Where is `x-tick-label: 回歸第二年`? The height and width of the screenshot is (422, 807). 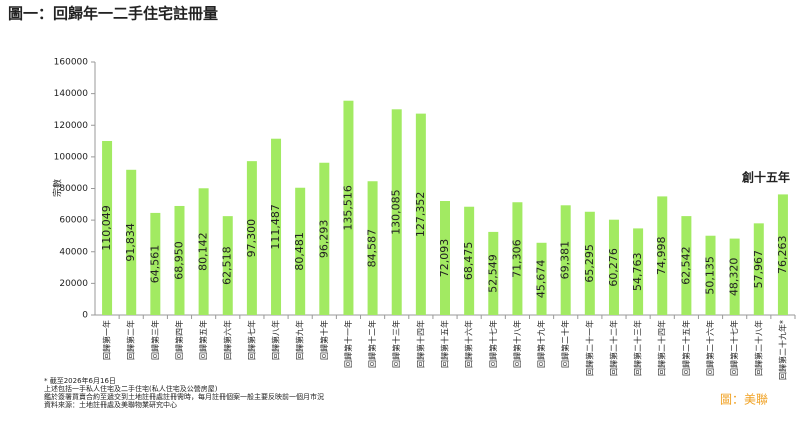
x-tick-label: 回歸第二年 is located at coordinates (131, 340).